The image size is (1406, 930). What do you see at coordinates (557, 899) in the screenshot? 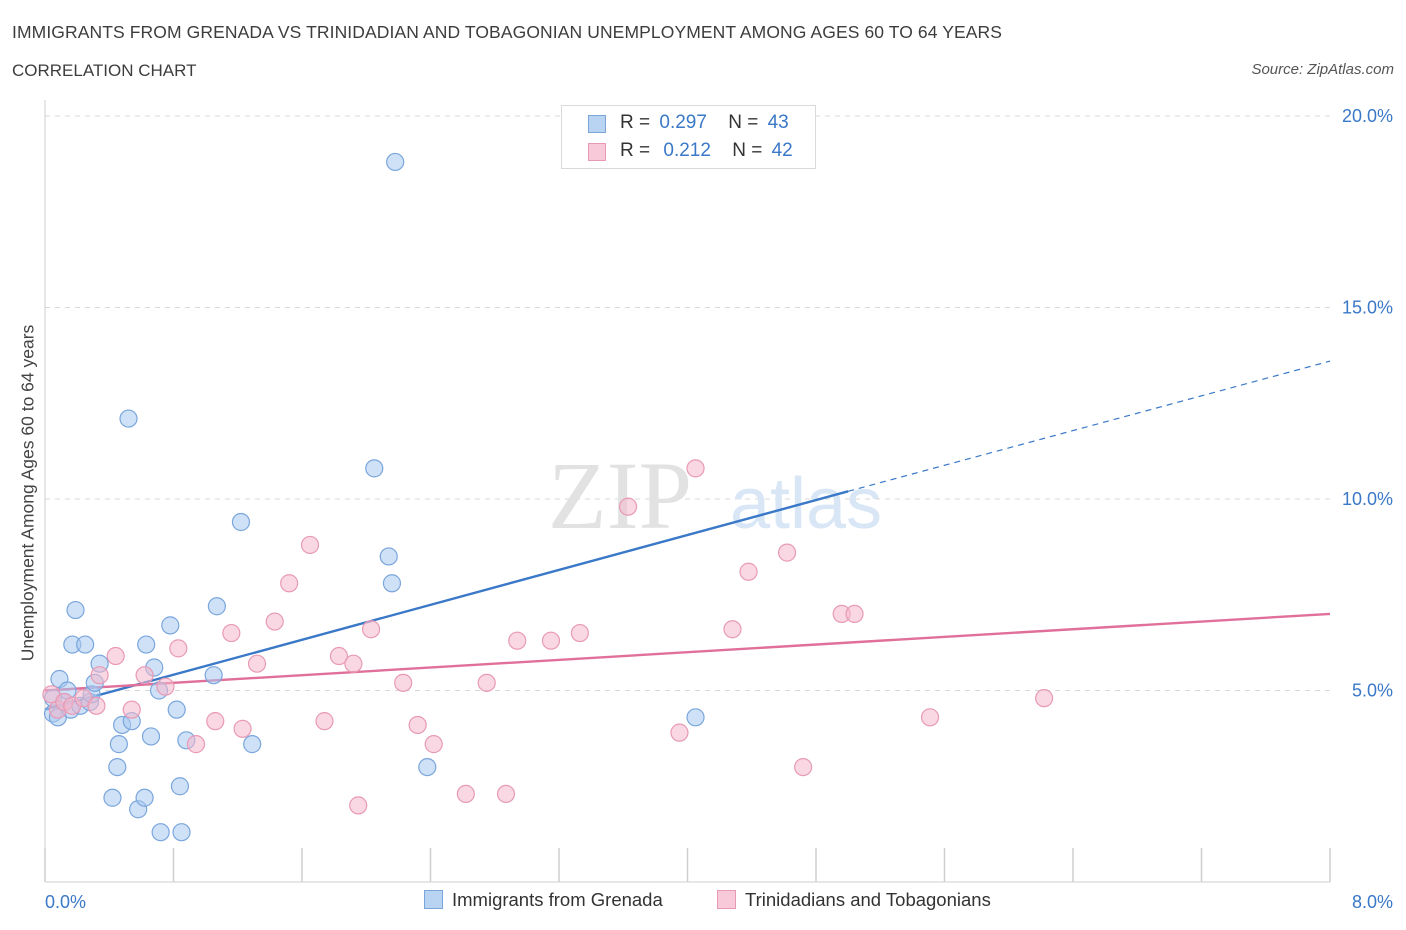
I see `bottom-legend-label: Immigrants from Grenada` at bounding box center [557, 899].